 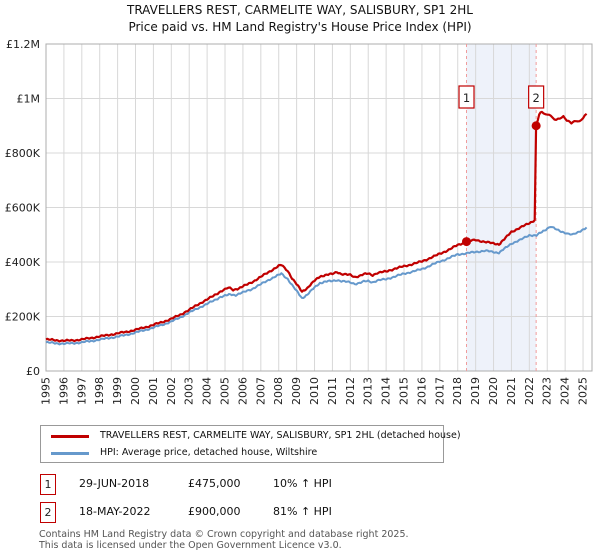 What do you see at coordinates (48, 512) in the screenshot?
I see `transaction-2-number-badge: 2` at bounding box center [48, 512].